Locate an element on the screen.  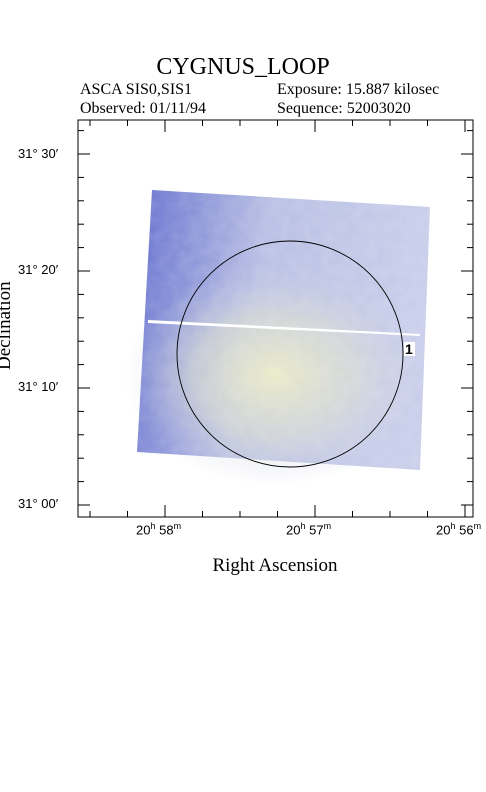
x-tick-label: 20h 58m is located at coordinates (159, 529).